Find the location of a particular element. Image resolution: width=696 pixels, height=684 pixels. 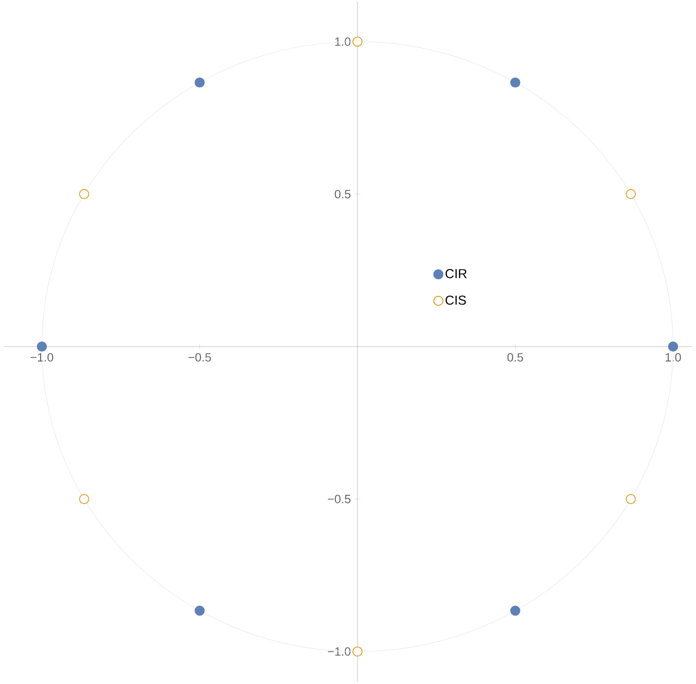

legend-label: CIS is located at coordinates (456, 300).